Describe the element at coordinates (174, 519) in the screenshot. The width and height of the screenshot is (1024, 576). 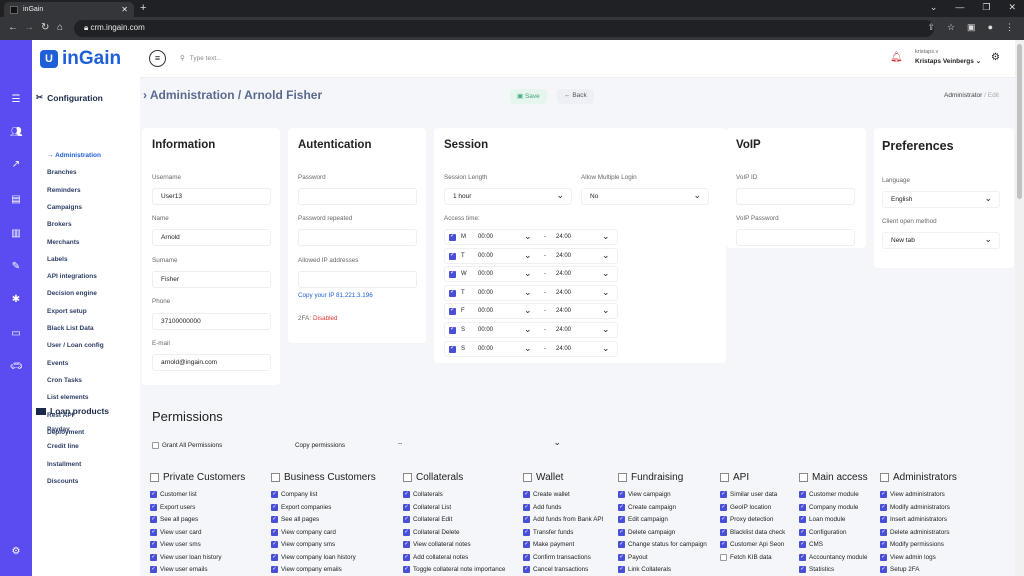
I see `permission-checkbox: ✓ See all pages` at that location.